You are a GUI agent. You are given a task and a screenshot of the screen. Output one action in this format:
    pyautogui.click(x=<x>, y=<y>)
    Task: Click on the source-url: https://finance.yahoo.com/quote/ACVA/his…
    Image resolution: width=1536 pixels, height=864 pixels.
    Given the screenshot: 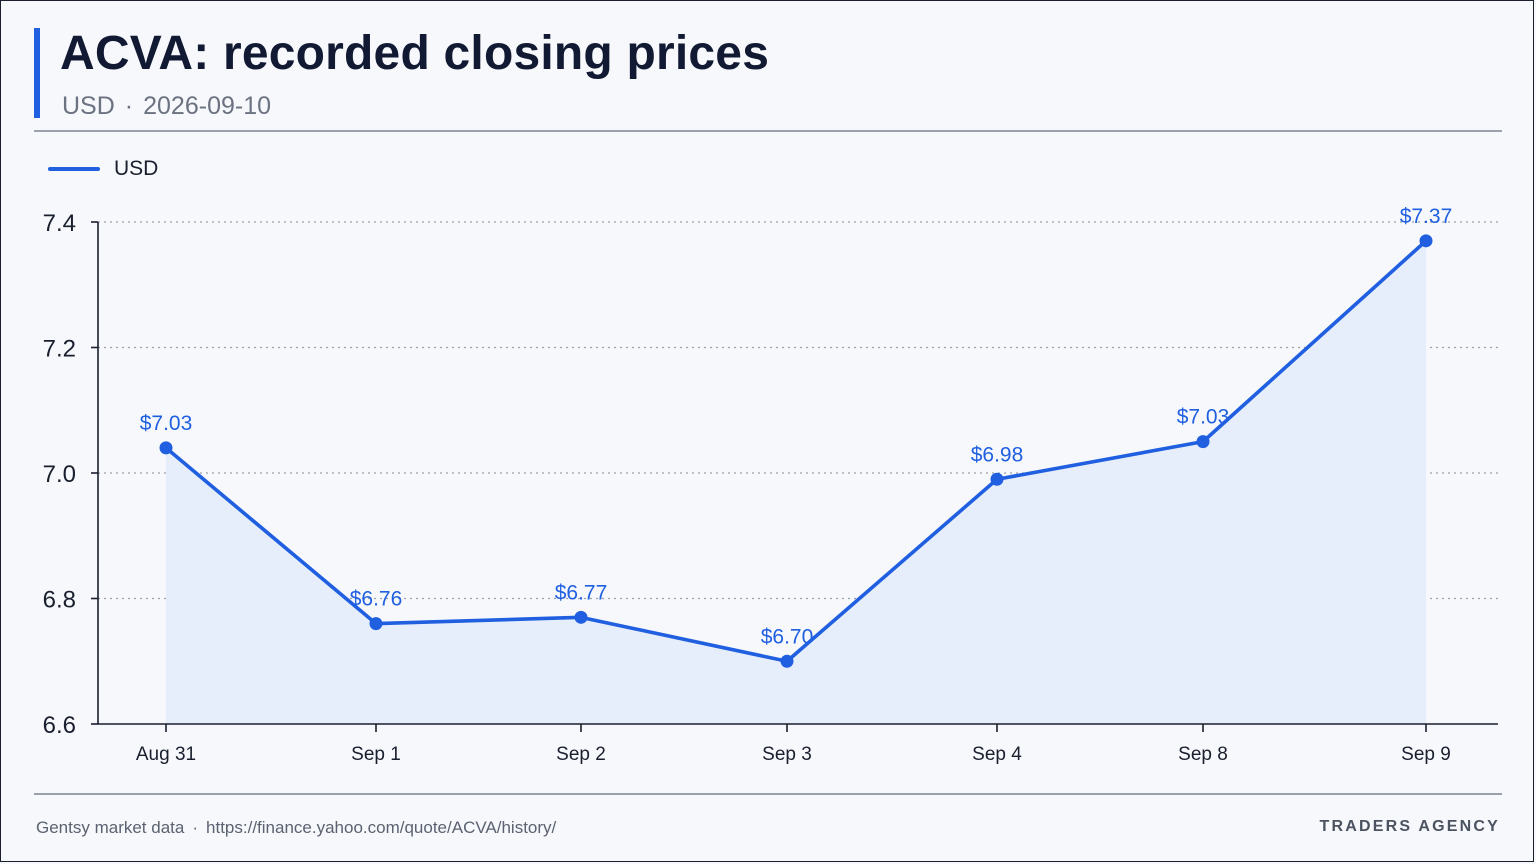 What is the action you would take?
    pyautogui.click(x=381, y=827)
    